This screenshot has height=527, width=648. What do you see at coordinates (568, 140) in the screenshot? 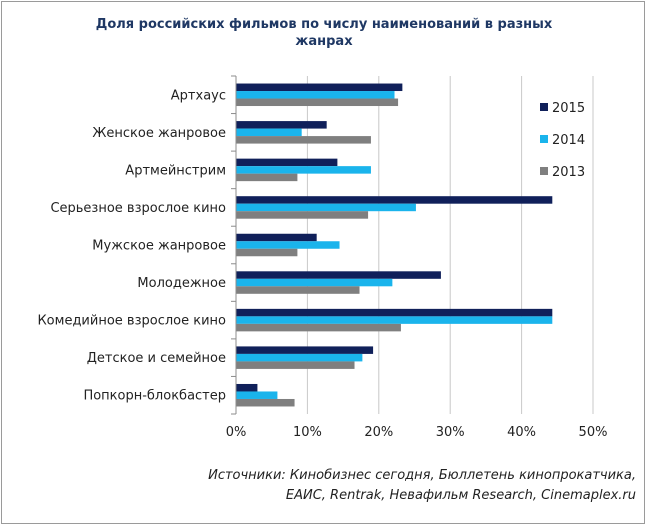
I see `legend-label-2014: 2014` at bounding box center [568, 140].